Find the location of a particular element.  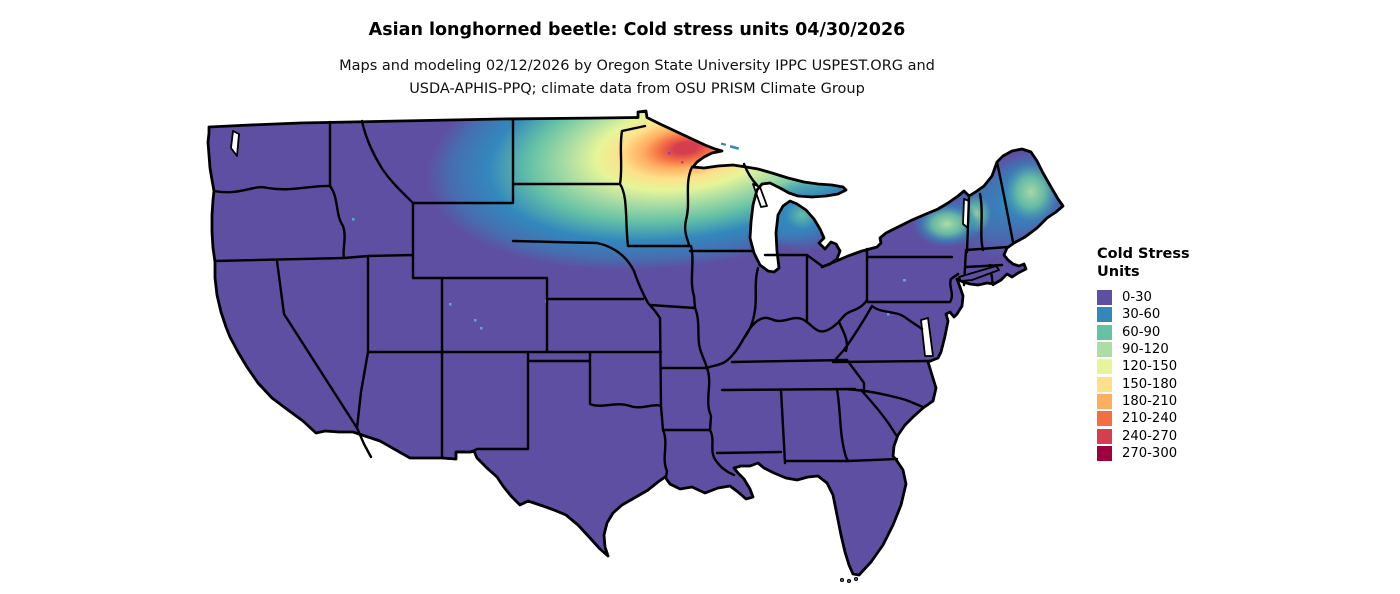

north-michigan-blob is located at coordinates (802, 217).